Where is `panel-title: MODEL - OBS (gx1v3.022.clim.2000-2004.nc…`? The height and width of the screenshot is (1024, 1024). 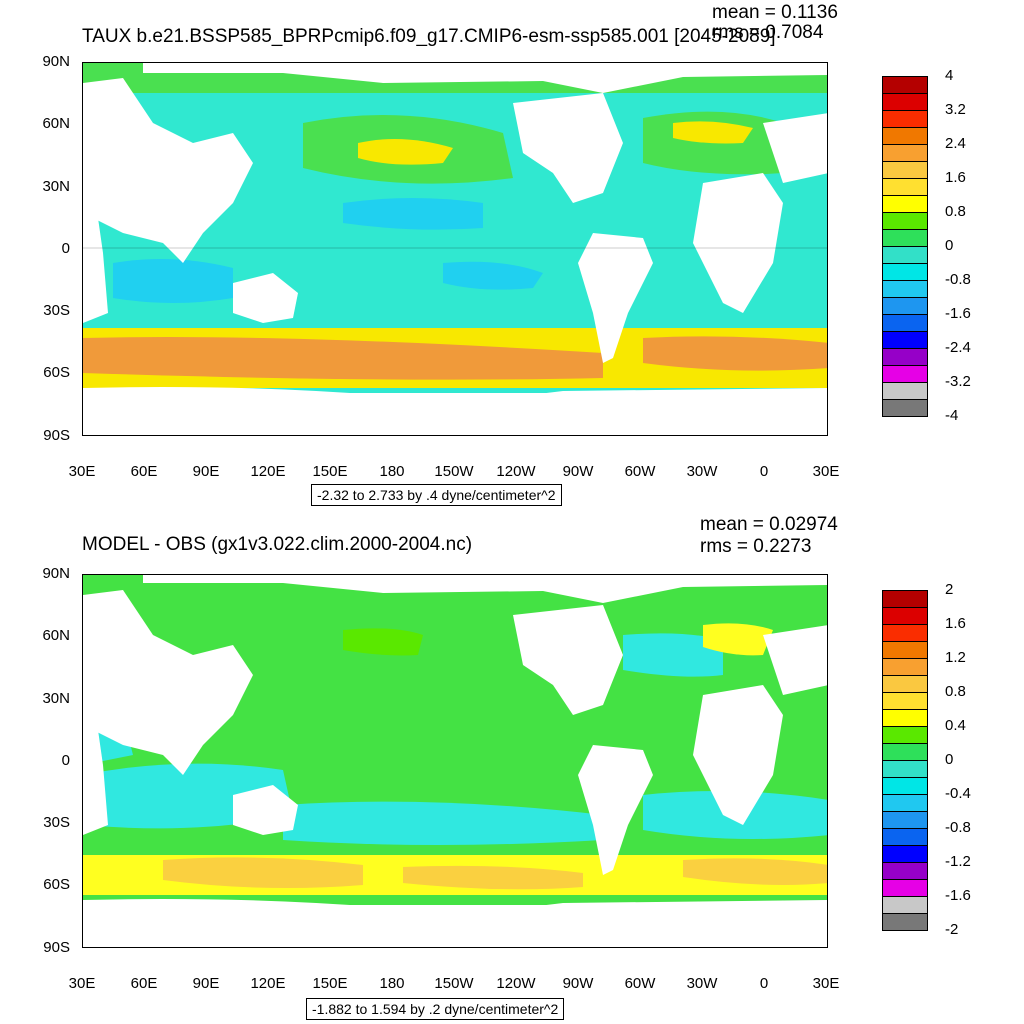
panel-title: MODEL - OBS (gx1v3.022.clim.2000-2004.nc… is located at coordinates (277, 544).